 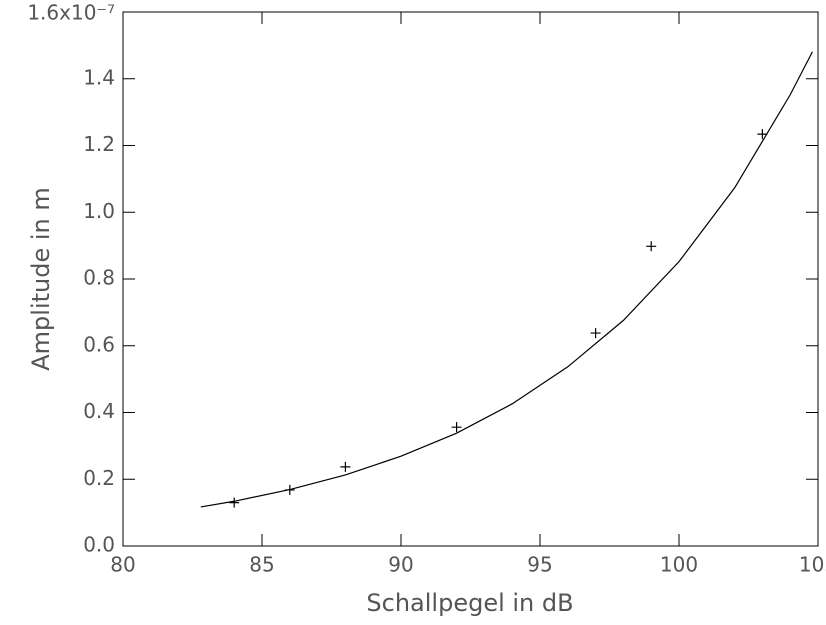 What do you see at coordinates (41, 279) in the screenshot?
I see `y-axis-label: Amplitude in m` at bounding box center [41, 279].